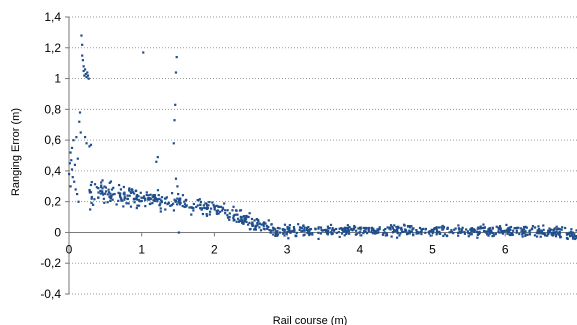 This screenshot has width=577, height=325. Describe the element at coordinates (57, 232) in the screenshot. I see `y-tick-label-7: 0` at that location.